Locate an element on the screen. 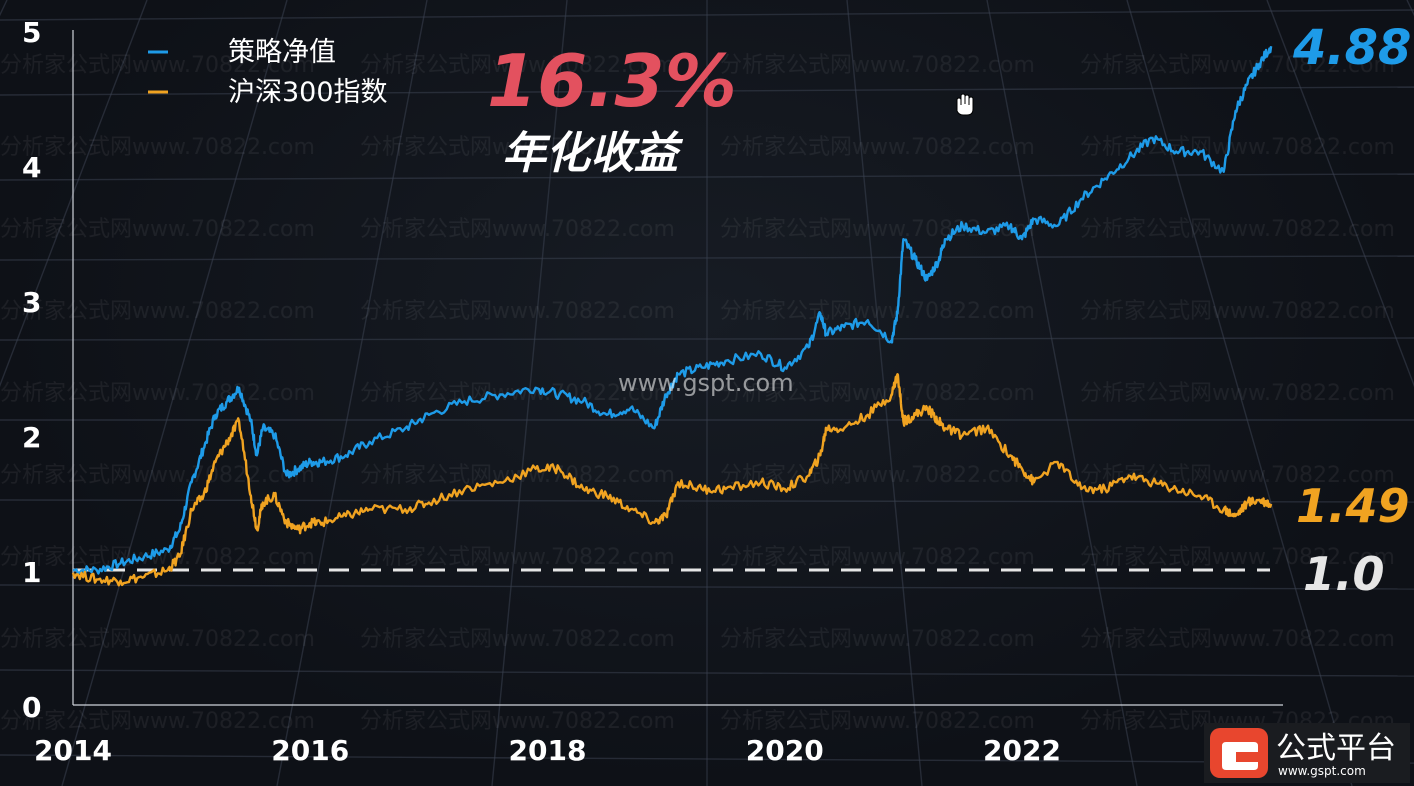 Image resolution: width=1414 pixels, height=786 pixels. headline-caption: 年化收益 is located at coordinates (593, 153).